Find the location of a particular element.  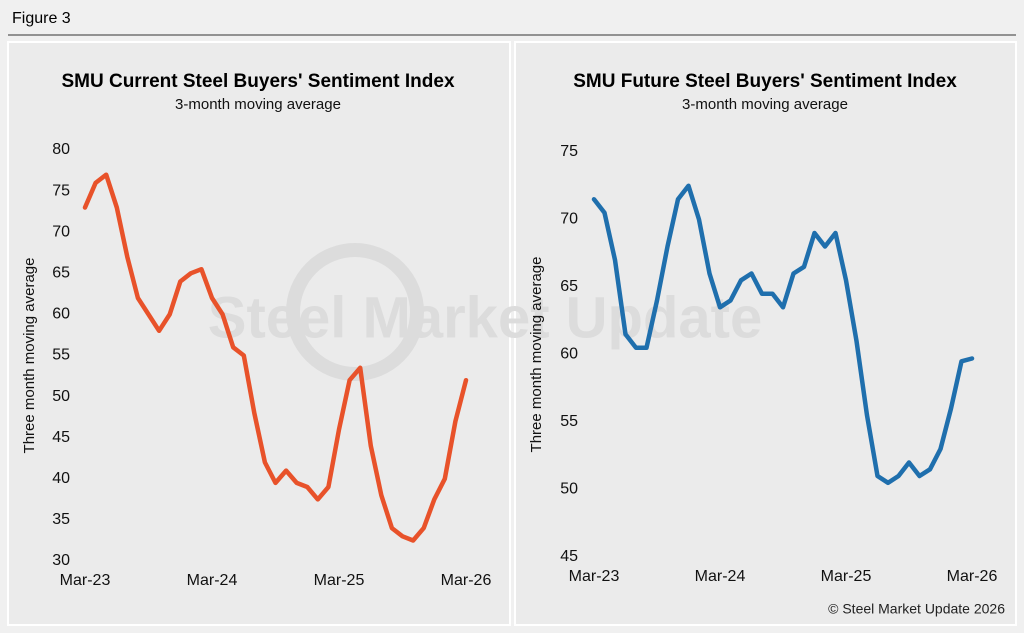

y-tick-label: 80 is located at coordinates (61, 149).